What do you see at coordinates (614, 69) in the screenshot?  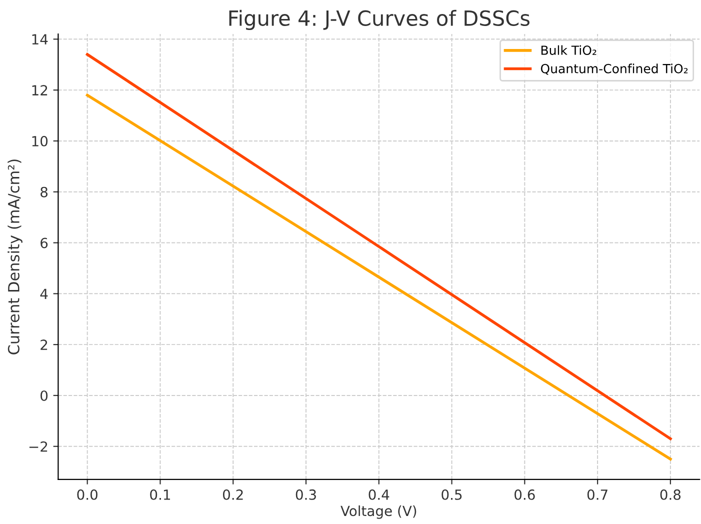 I see `legend-label: Quantum-Confined TiO₂` at bounding box center [614, 69].